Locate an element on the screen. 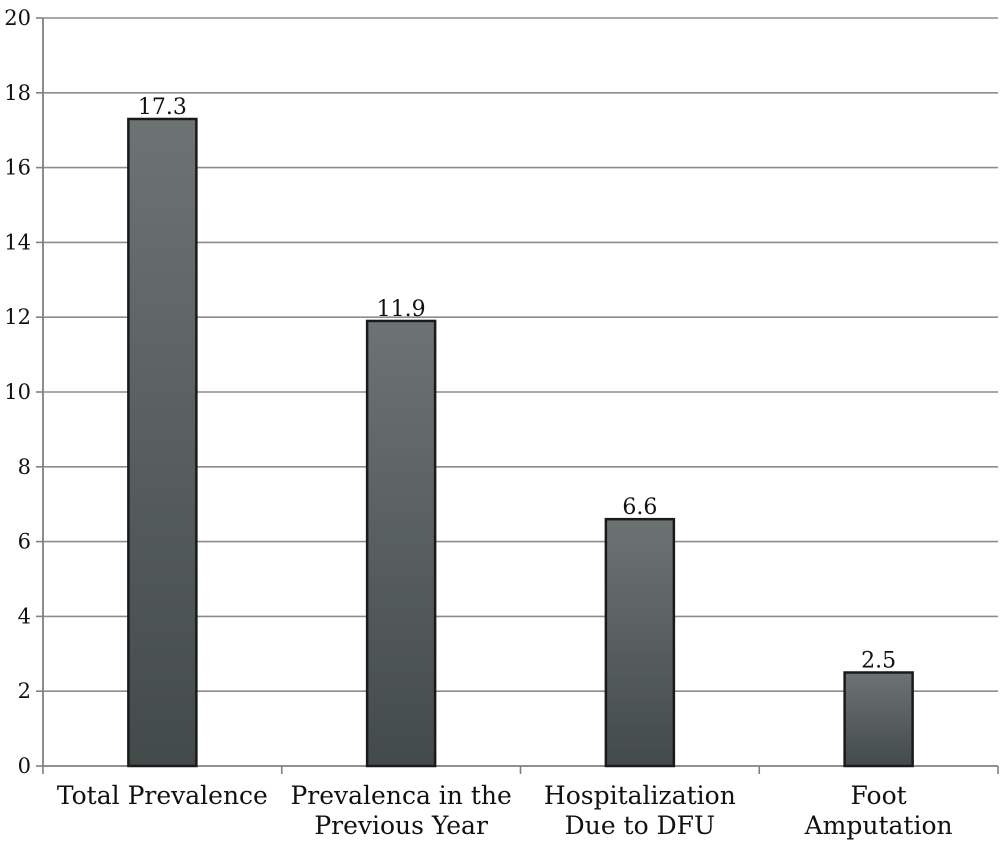 The width and height of the screenshot is (1000, 857). y-tick-label: 18 is located at coordinates (17, 93).